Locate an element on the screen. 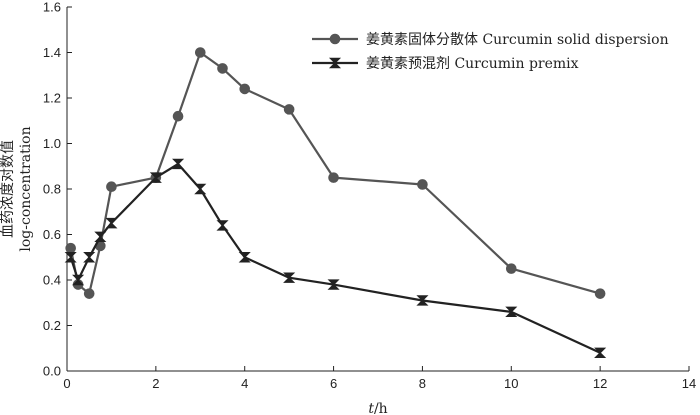 This screenshot has height=415, width=700. x-tick-label: 12 is located at coordinates (600, 383).